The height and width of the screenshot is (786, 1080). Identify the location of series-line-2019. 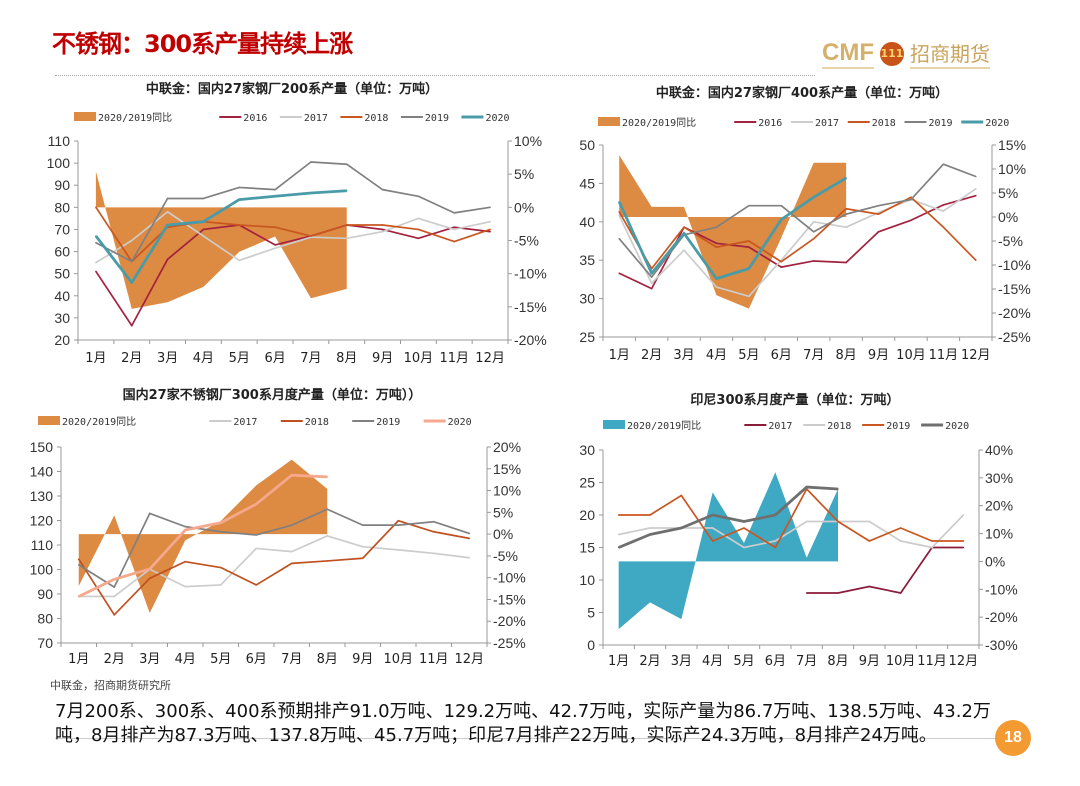
(293, 212).